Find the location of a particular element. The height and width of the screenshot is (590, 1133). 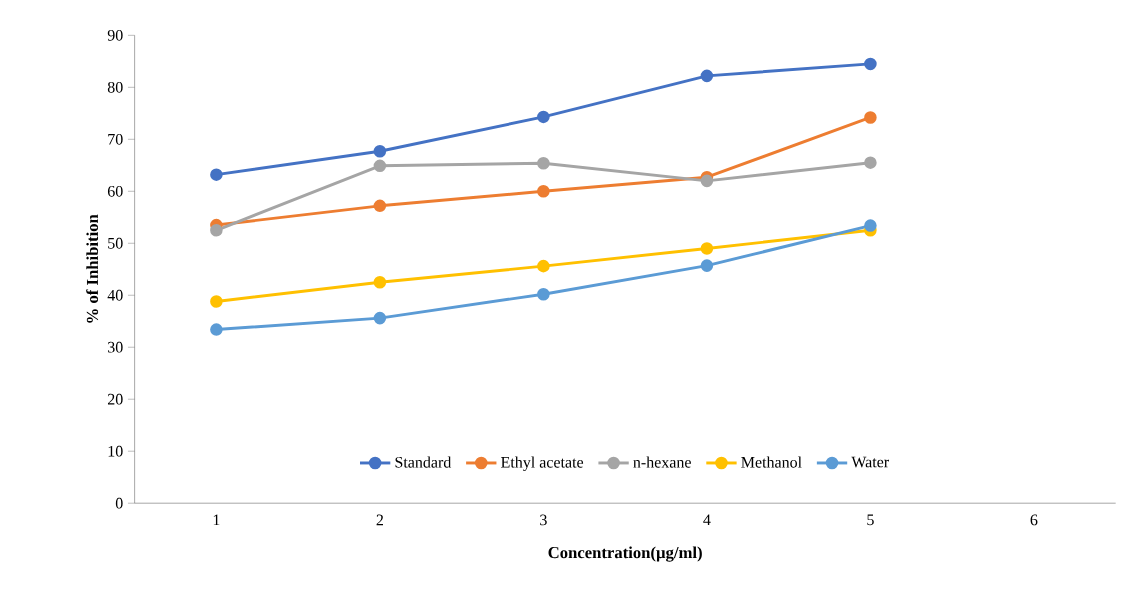

x-tick-label: 3 is located at coordinates (543, 520).